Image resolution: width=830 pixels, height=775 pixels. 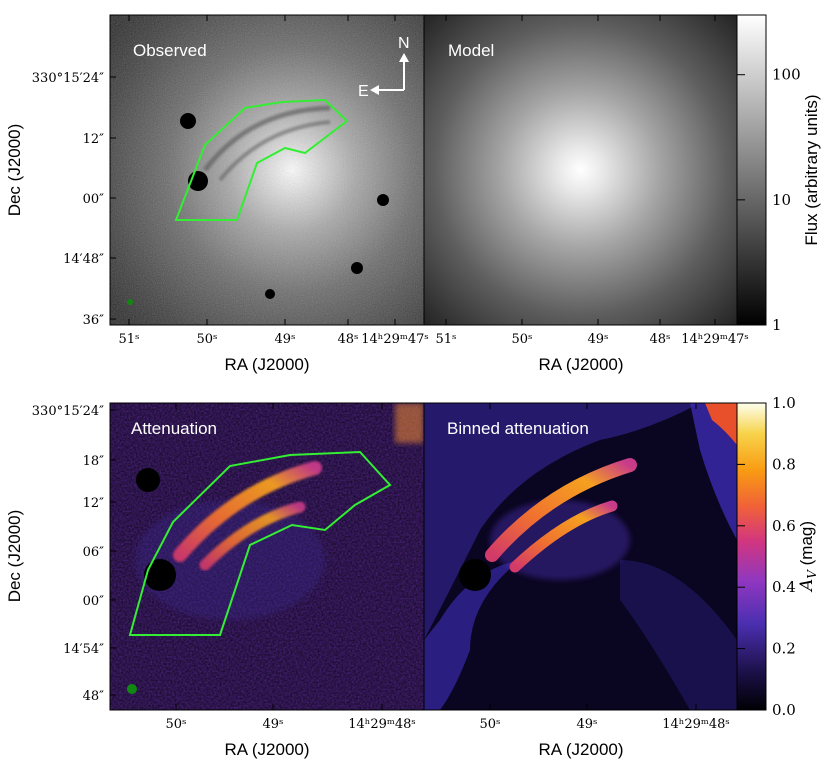 What do you see at coordinates (14, 170) in the screenshot?
I see `y-axis-label-observed: Dec (J2000)` at bounding box center [14, 170].